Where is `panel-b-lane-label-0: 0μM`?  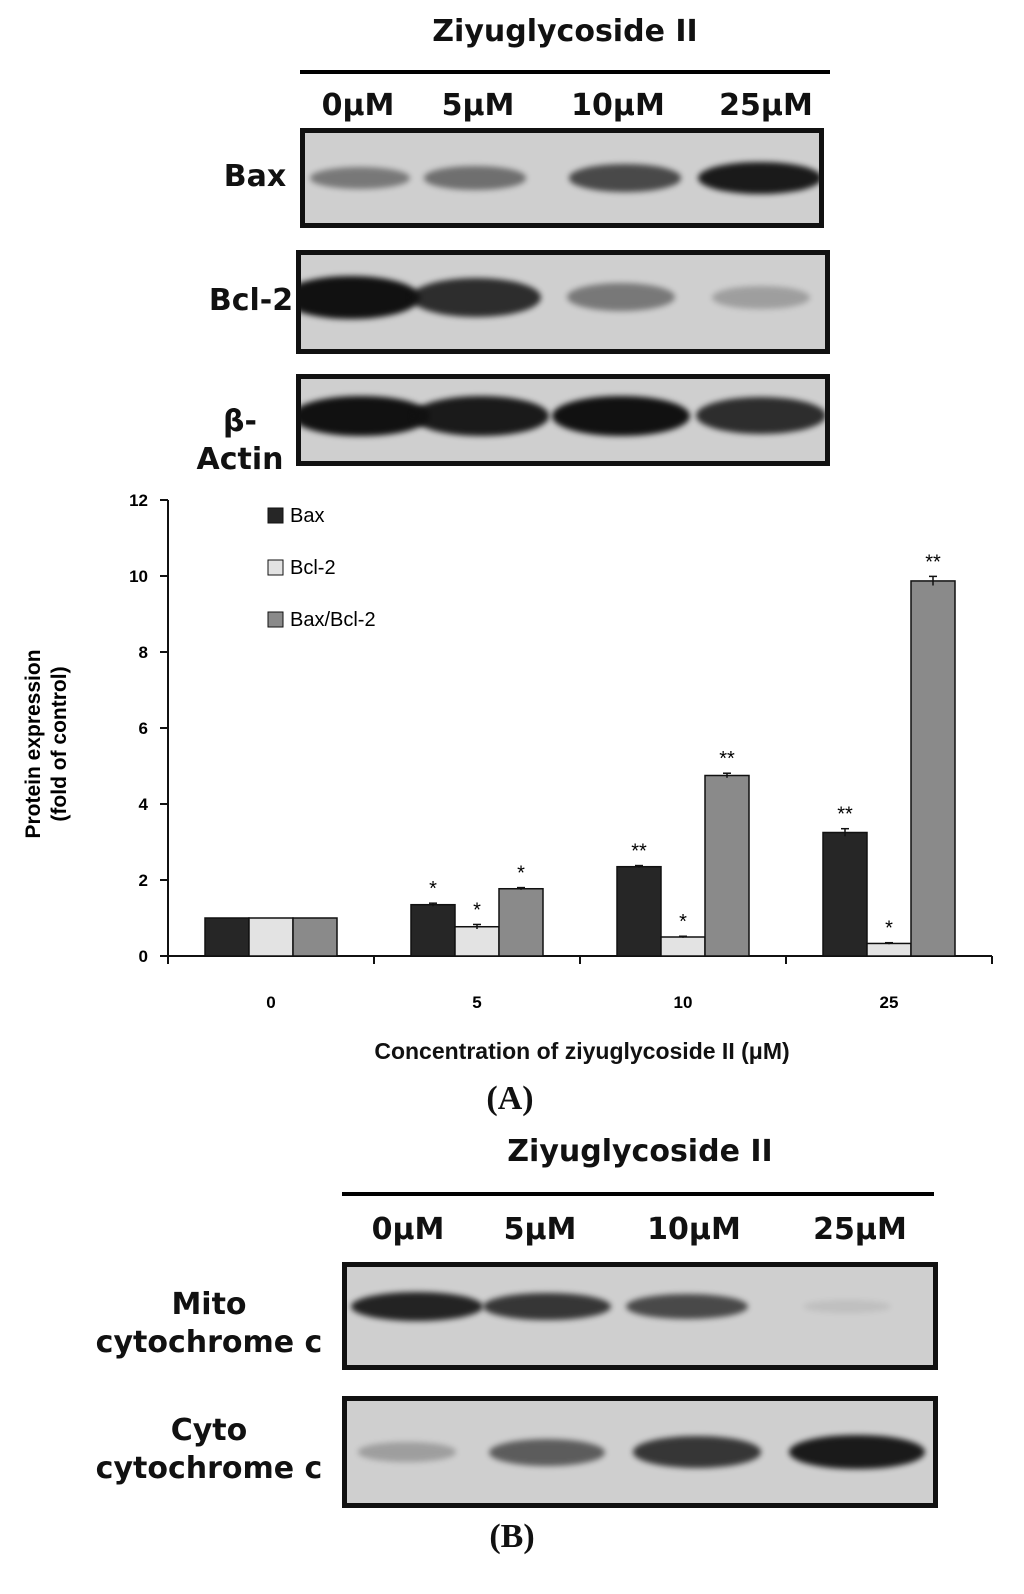
panel-b-lane-label-0: 0μM is located at coordinates (408, 1229).